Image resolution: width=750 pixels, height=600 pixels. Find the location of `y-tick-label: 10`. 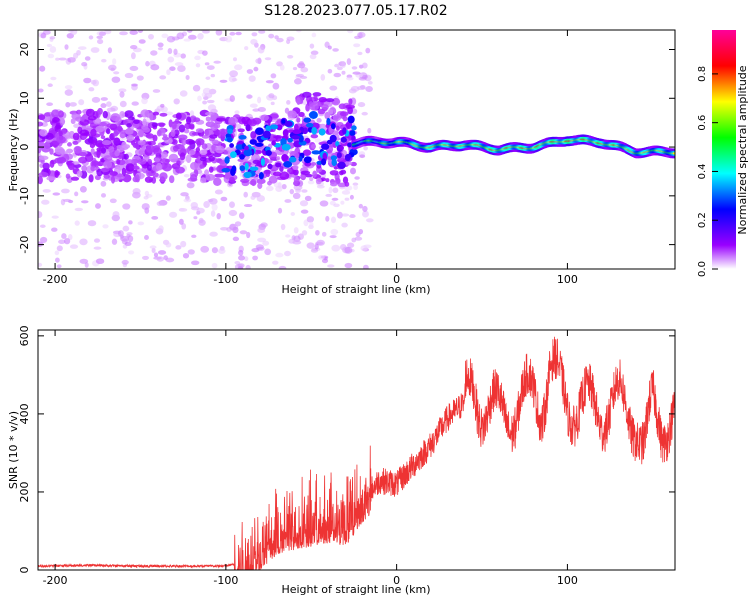

y-tick-label: 10 is located at coordinates (24, 98).